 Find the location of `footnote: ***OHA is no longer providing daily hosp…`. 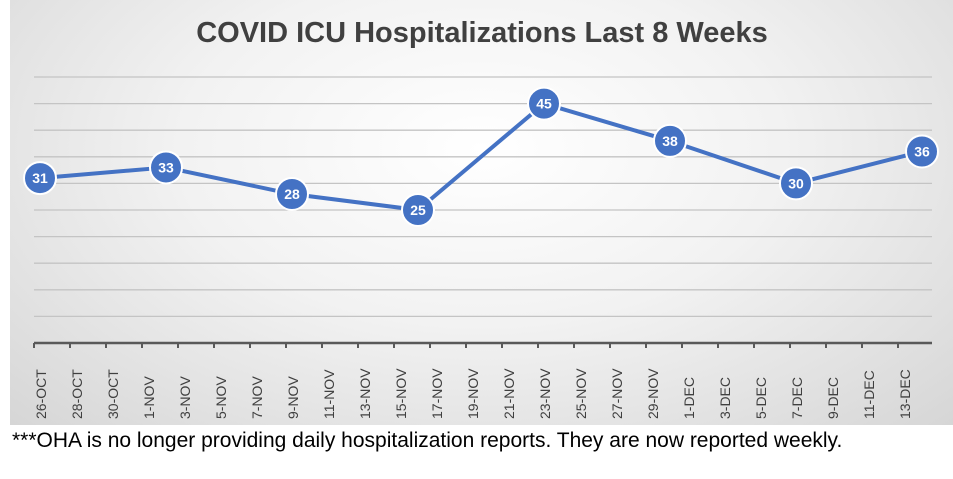

footnote: ***OHA is no longer providing daily hosp… is located at coordinates (427, 440).